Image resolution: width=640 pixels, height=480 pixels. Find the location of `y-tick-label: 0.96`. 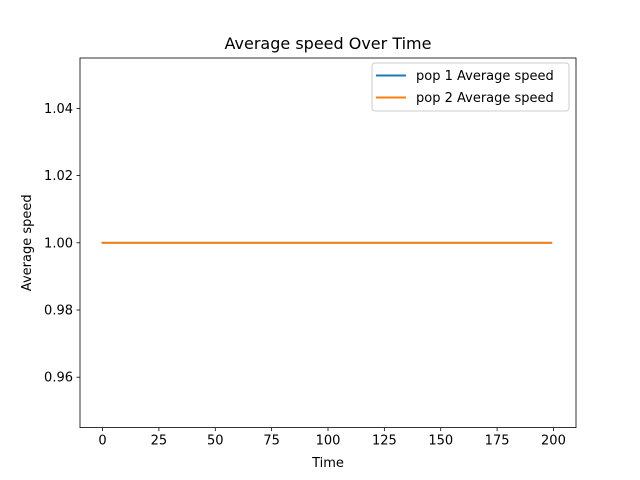

y-tick-label: 0.96 is located at coordinates (58, 378).